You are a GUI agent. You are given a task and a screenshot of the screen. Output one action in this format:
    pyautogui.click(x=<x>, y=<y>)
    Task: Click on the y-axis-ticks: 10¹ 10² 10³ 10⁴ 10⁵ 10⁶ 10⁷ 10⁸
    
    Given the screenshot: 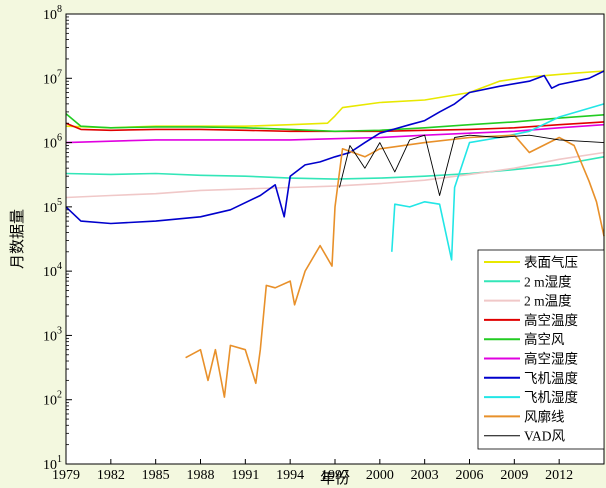 What is the action you would take?
    pyautogui.click(x=57, y=238)
    